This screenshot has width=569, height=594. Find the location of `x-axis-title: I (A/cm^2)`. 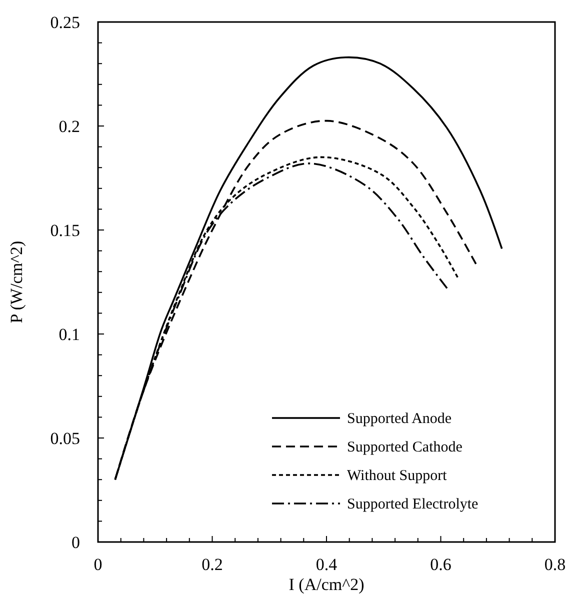

x-axis-title: I (A/cm^2) is located at coordinates (326, 584).